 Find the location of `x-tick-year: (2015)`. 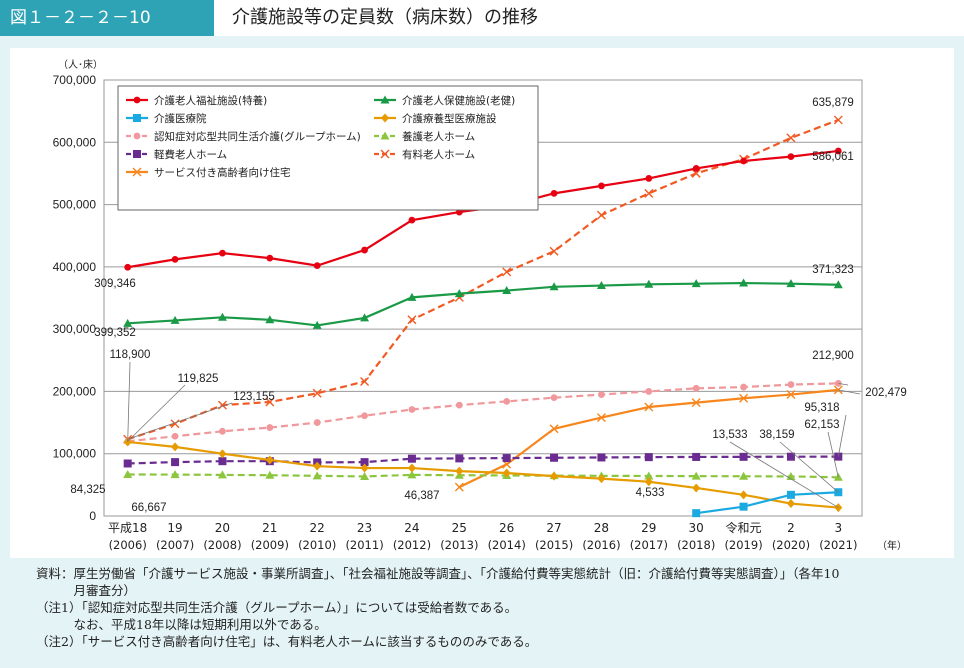

x-tick-year: (2015) is located at coordinates (554, 545).